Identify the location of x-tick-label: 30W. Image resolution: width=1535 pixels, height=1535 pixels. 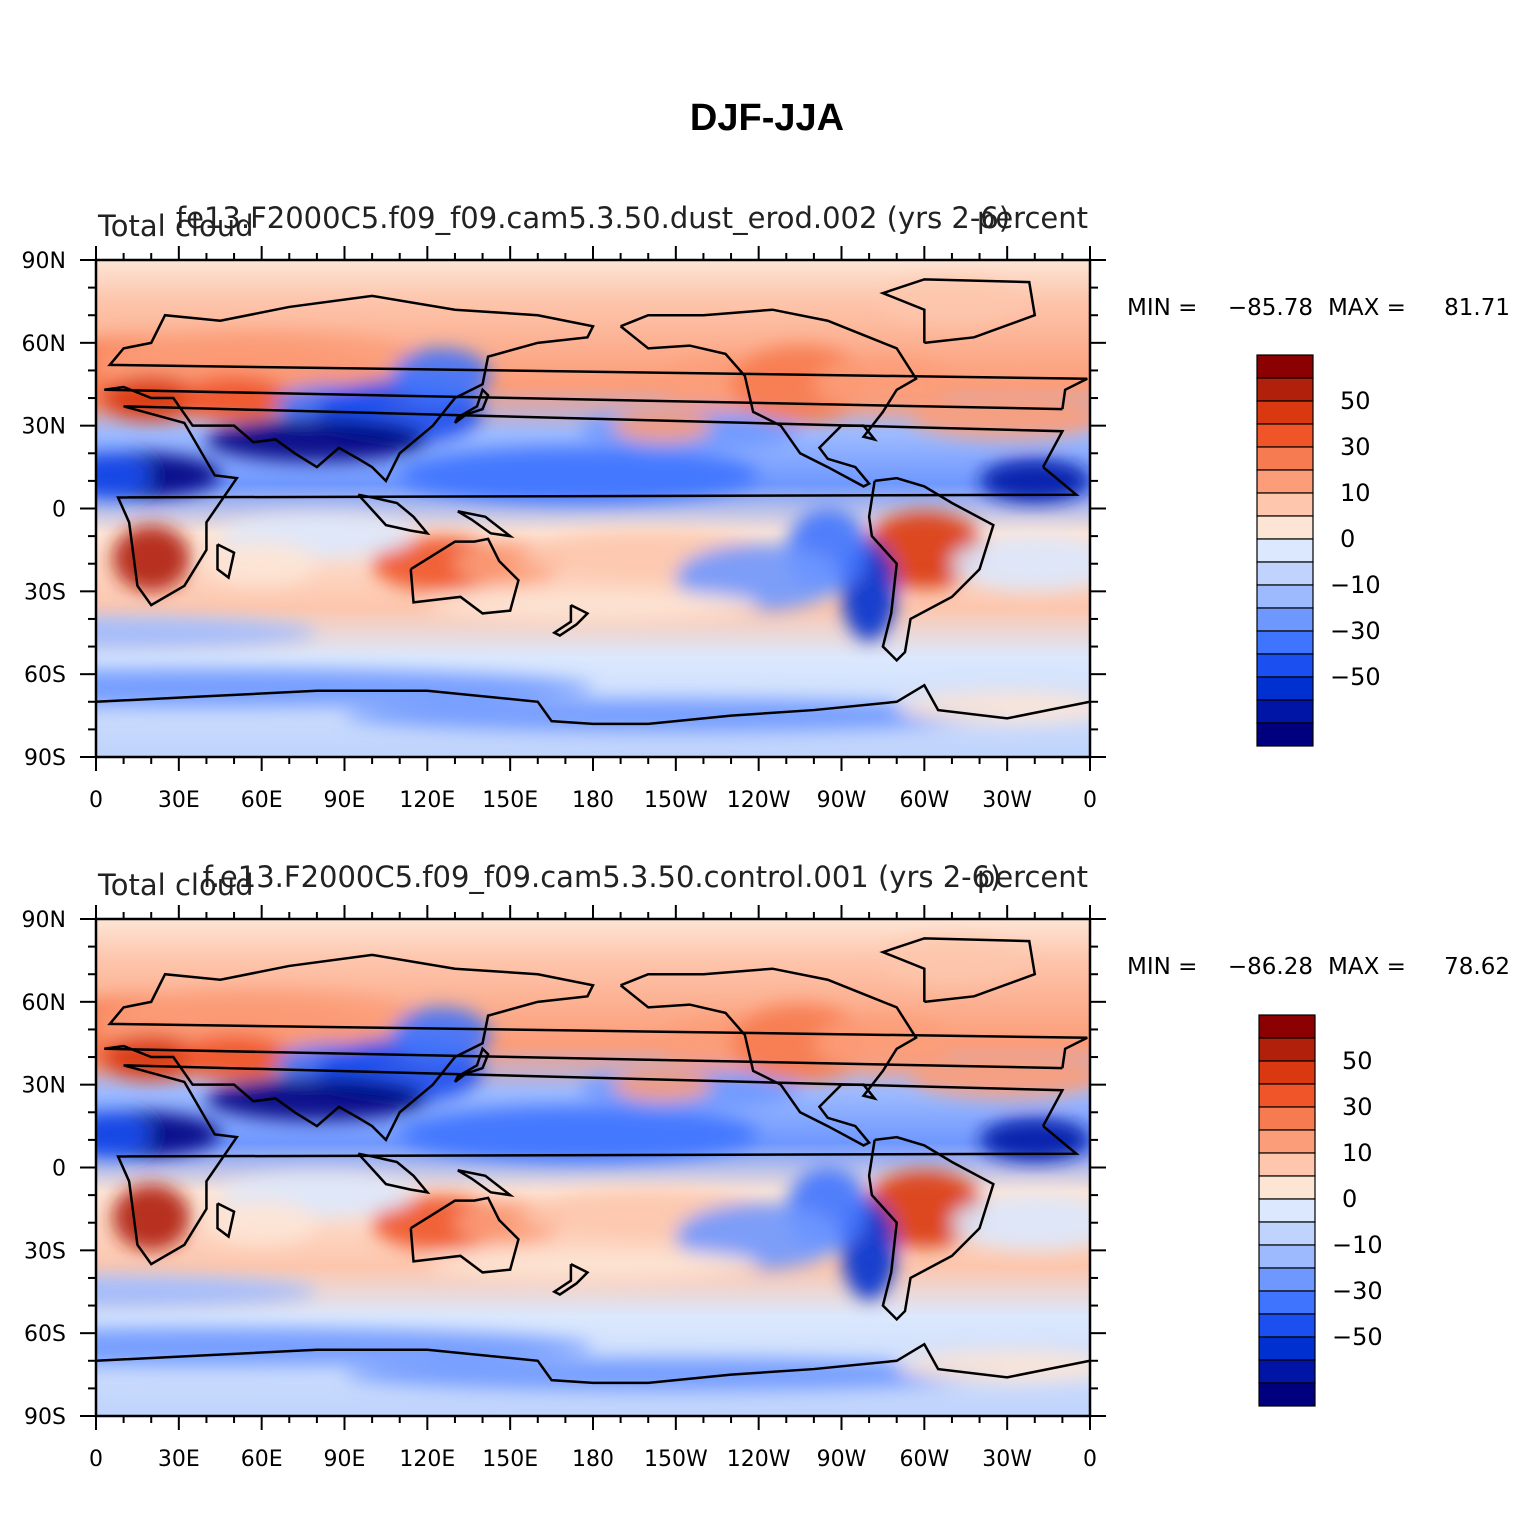
(1007, 1459).